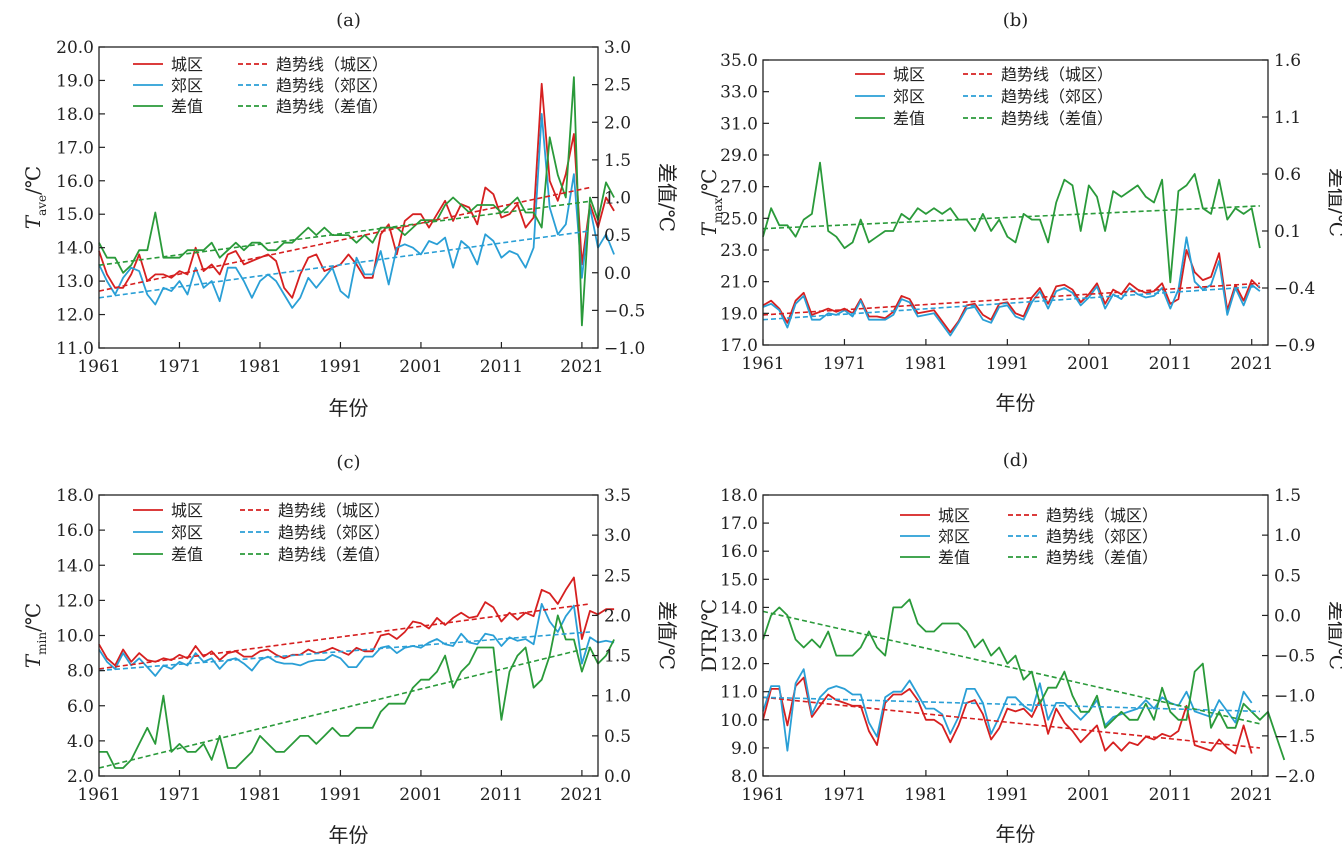  What do you see at coordinates (617, 536) in the screenshot?
I see `y2-tick-label: 3.0` at bounding box center [617, 536].